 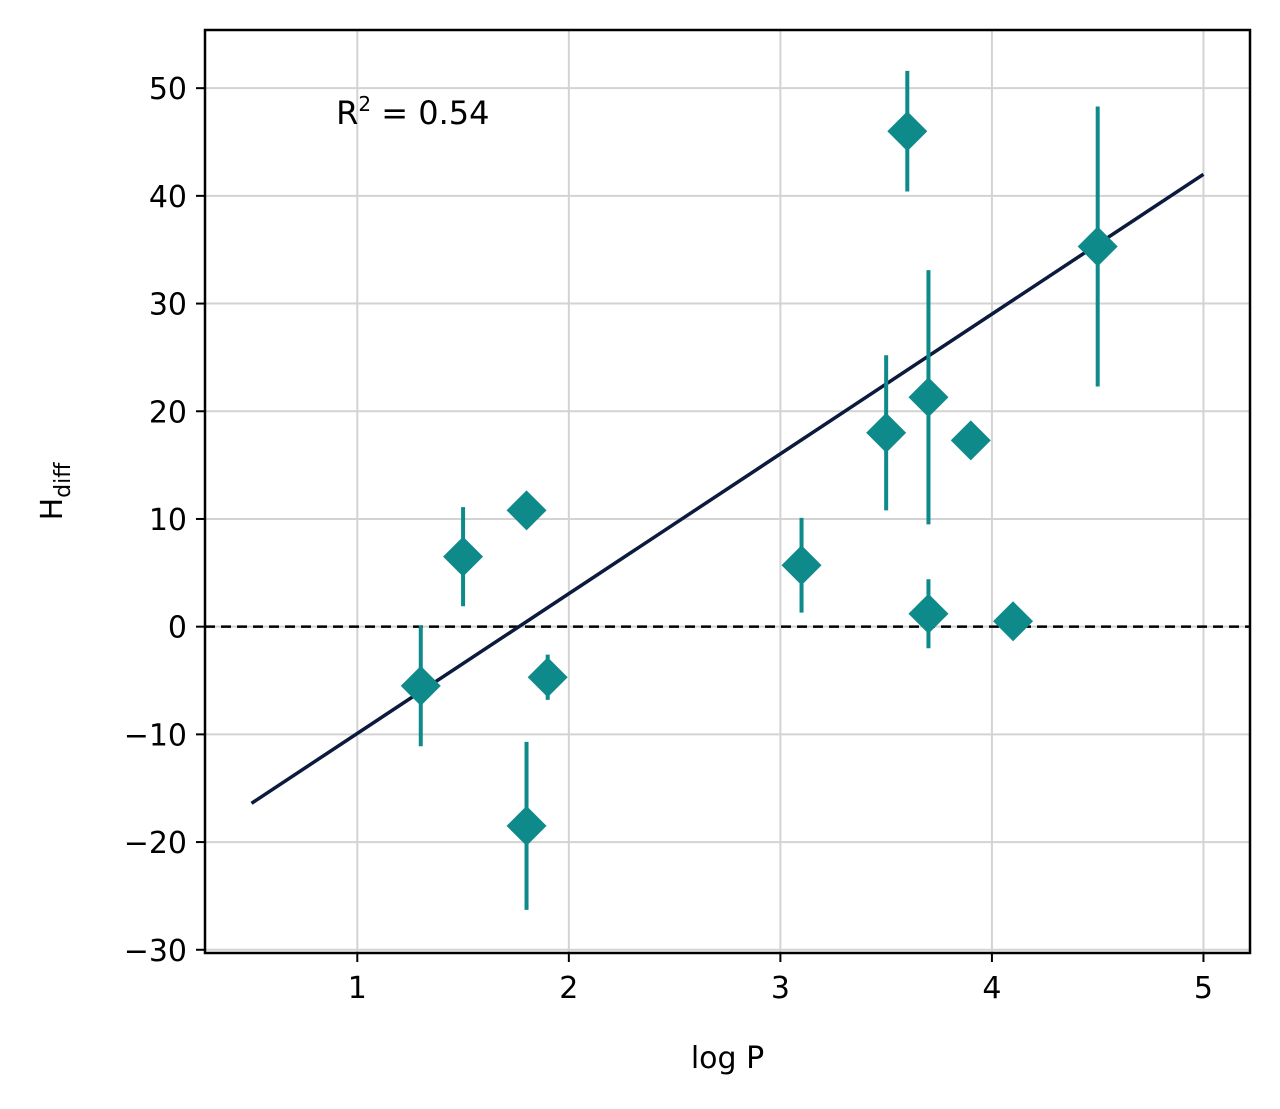 What do you see at coordinates (357, 988) in the screenshot?
I see `x-tick-label: 1` at bounding box center [357, 988].